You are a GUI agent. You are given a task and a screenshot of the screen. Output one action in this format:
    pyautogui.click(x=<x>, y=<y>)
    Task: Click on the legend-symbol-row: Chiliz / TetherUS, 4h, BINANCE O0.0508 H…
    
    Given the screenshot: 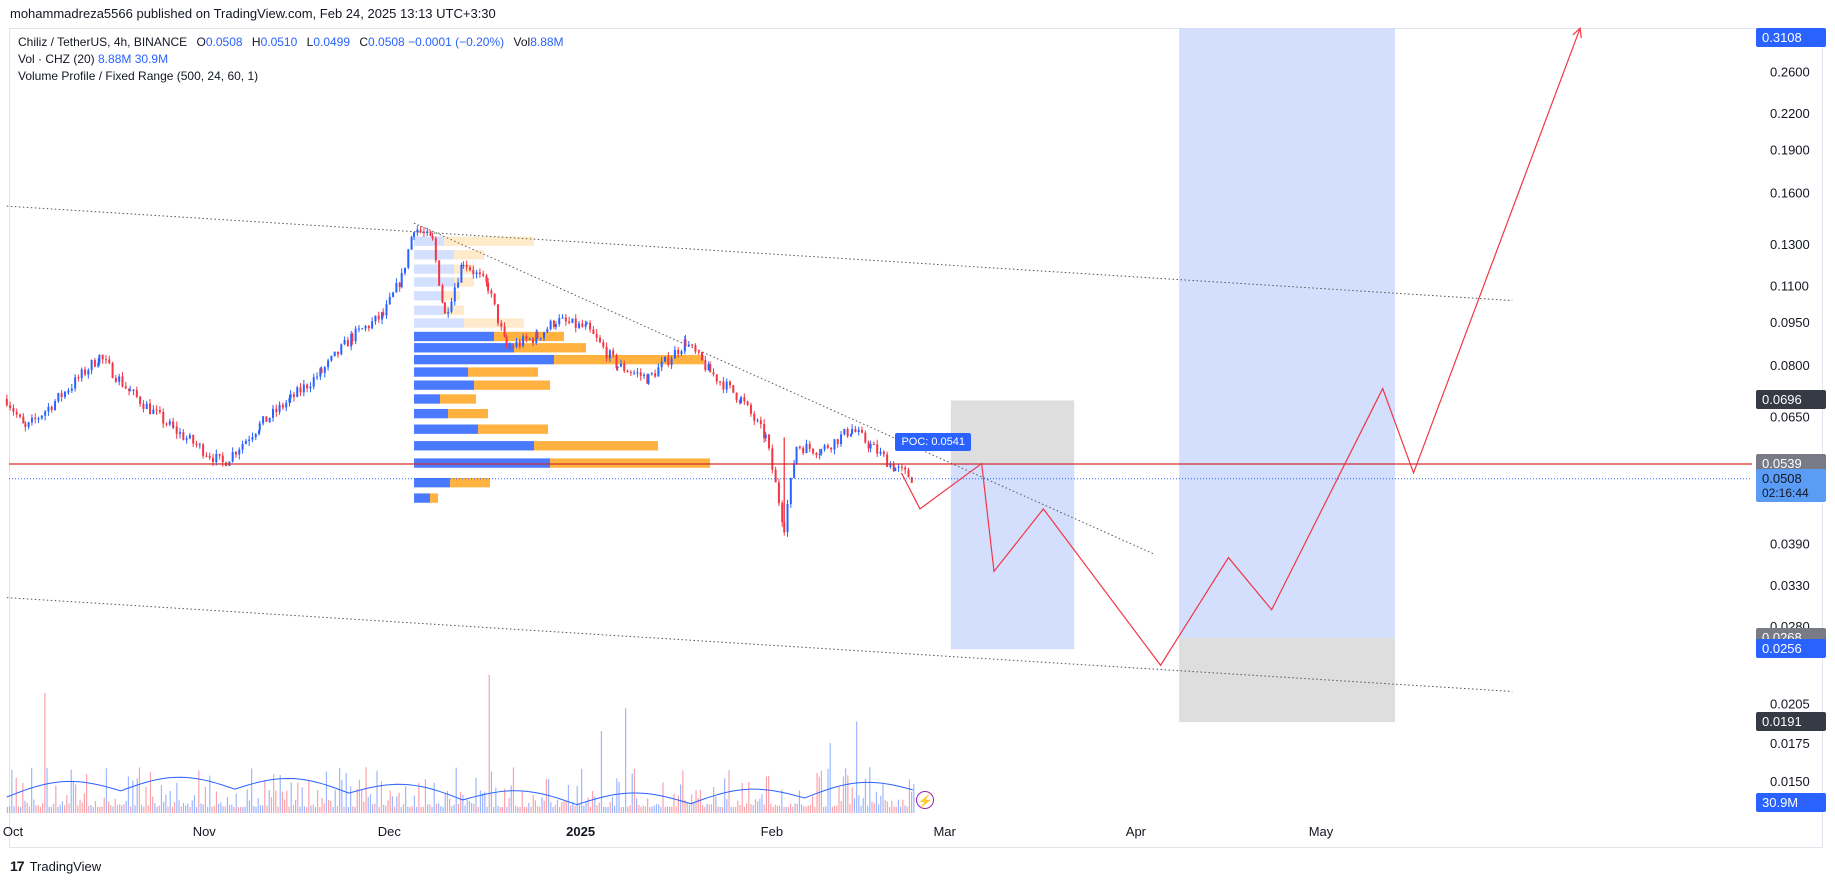 What is the action you would take?
    pyautogui.click(x=291, y=42)
    